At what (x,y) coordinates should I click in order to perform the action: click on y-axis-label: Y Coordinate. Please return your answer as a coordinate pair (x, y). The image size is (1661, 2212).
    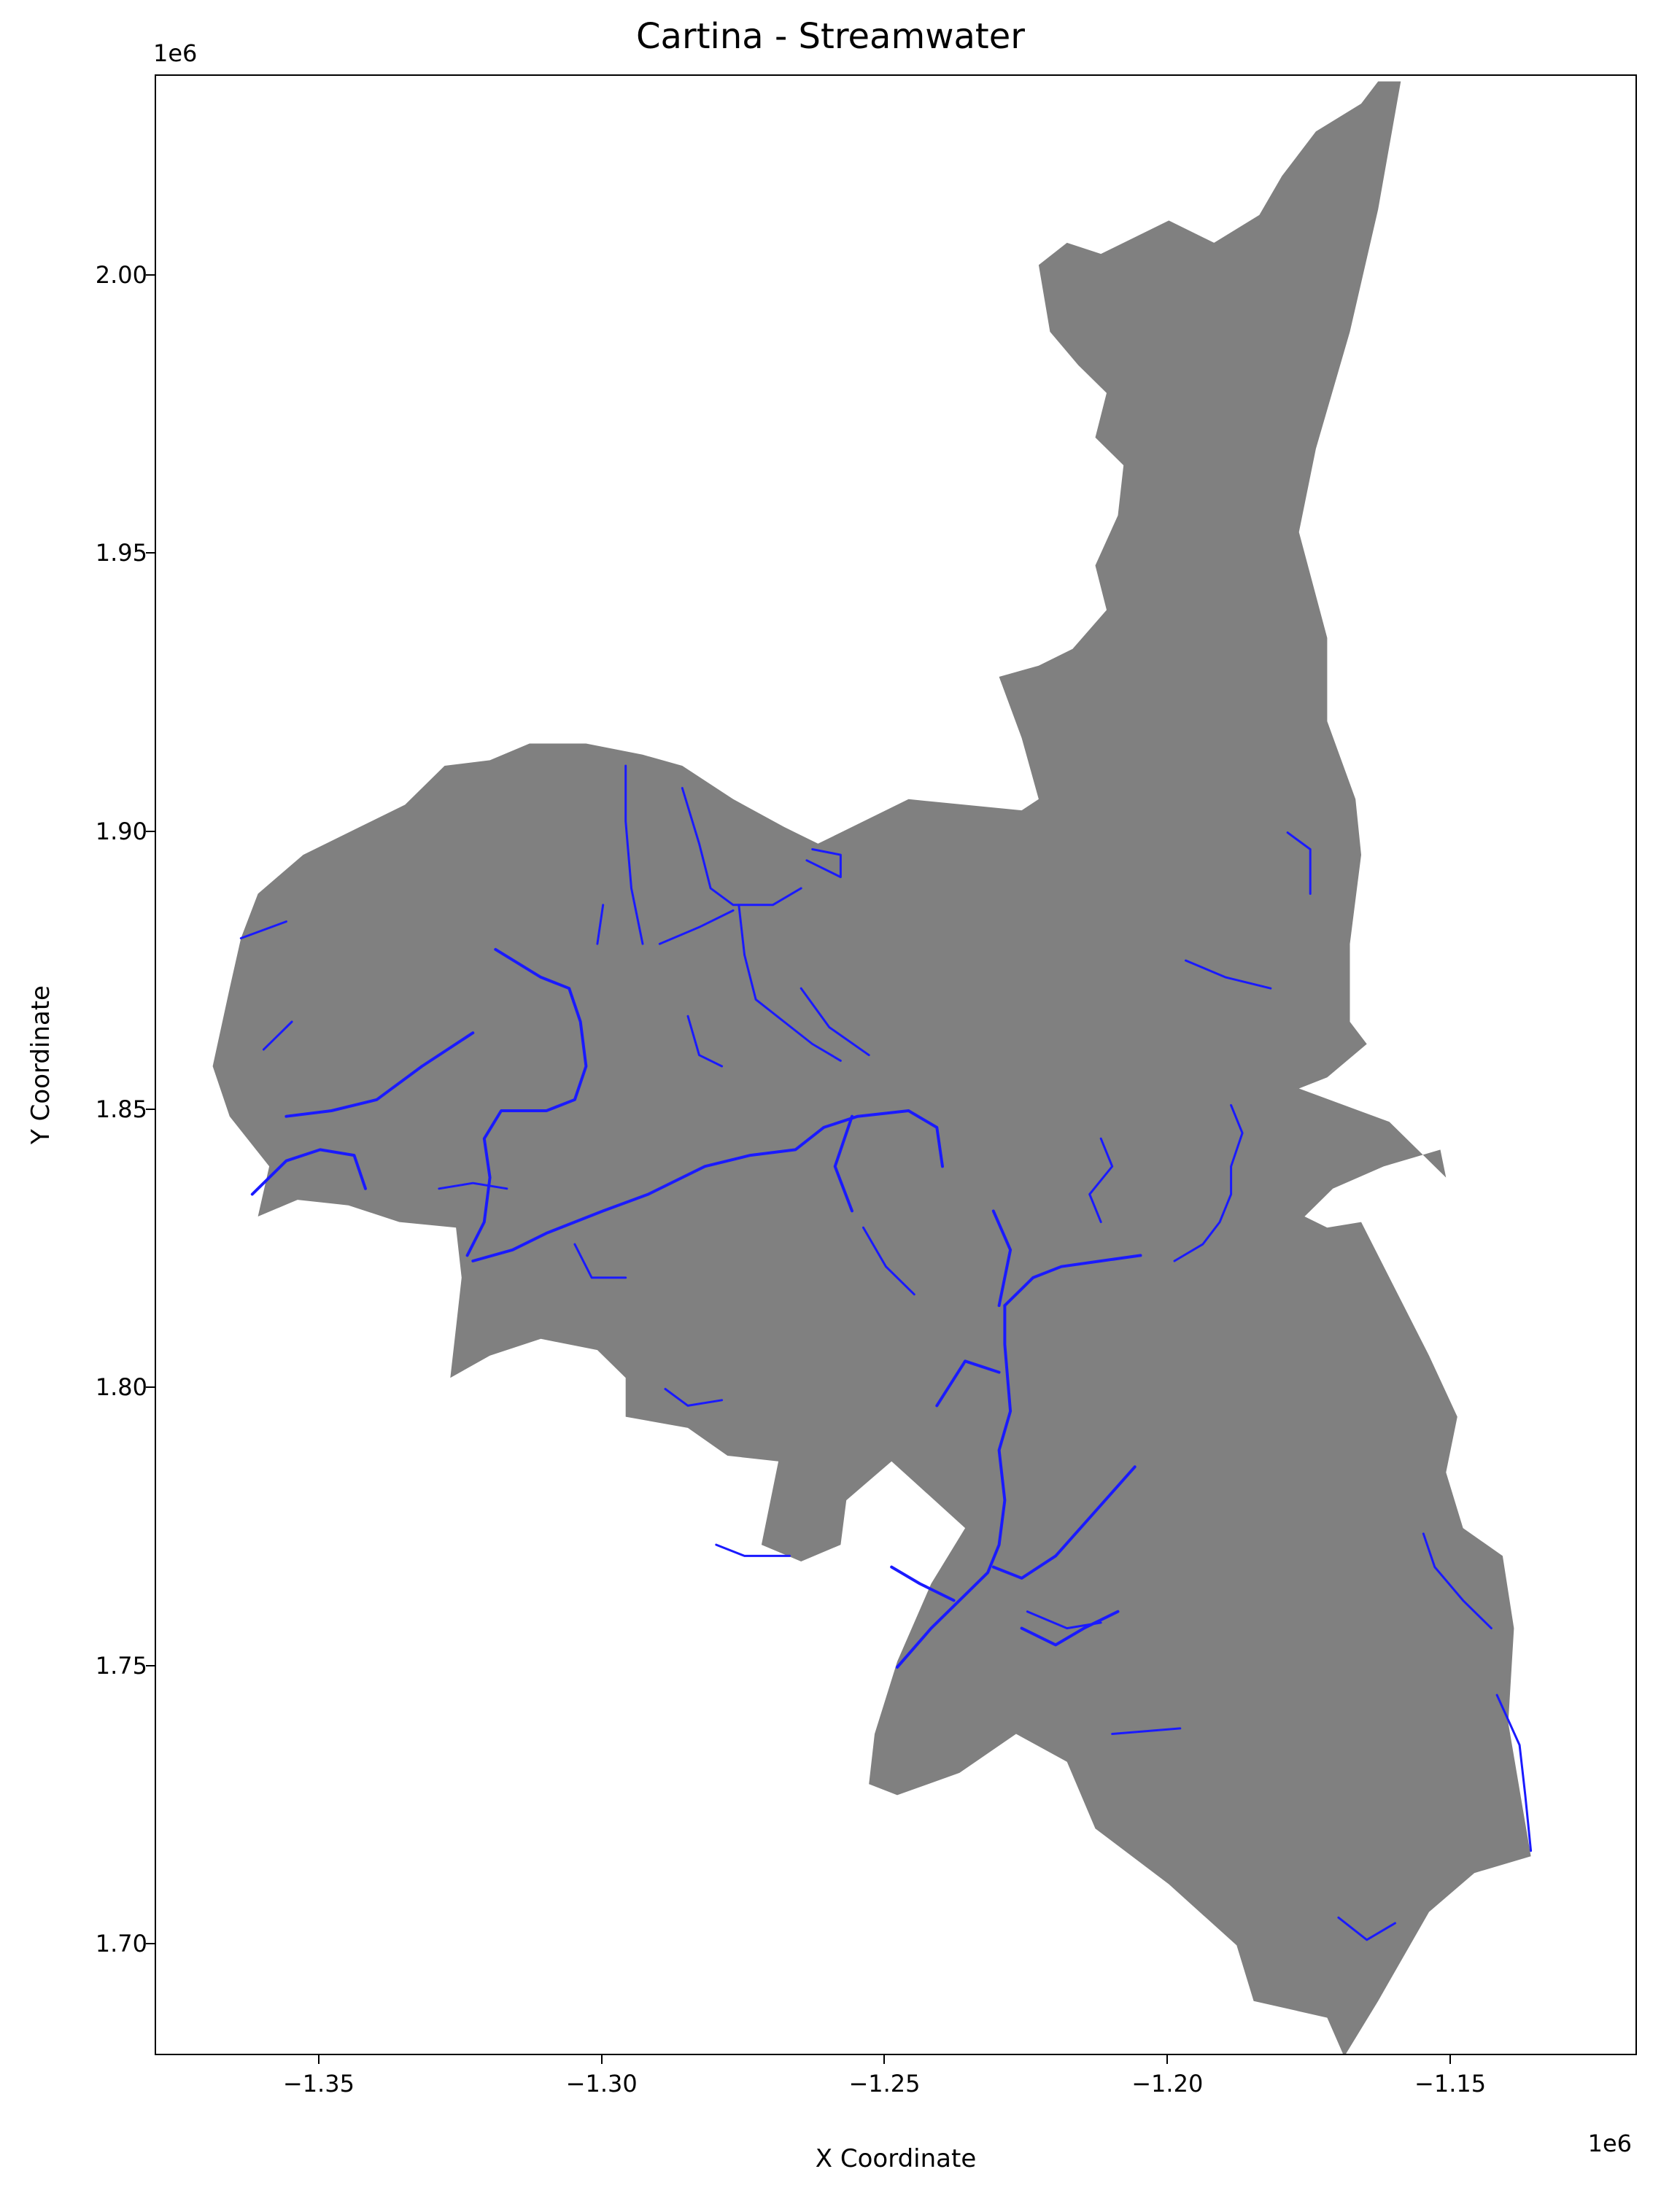
    Looking at the image, I should click on (40, 1064).